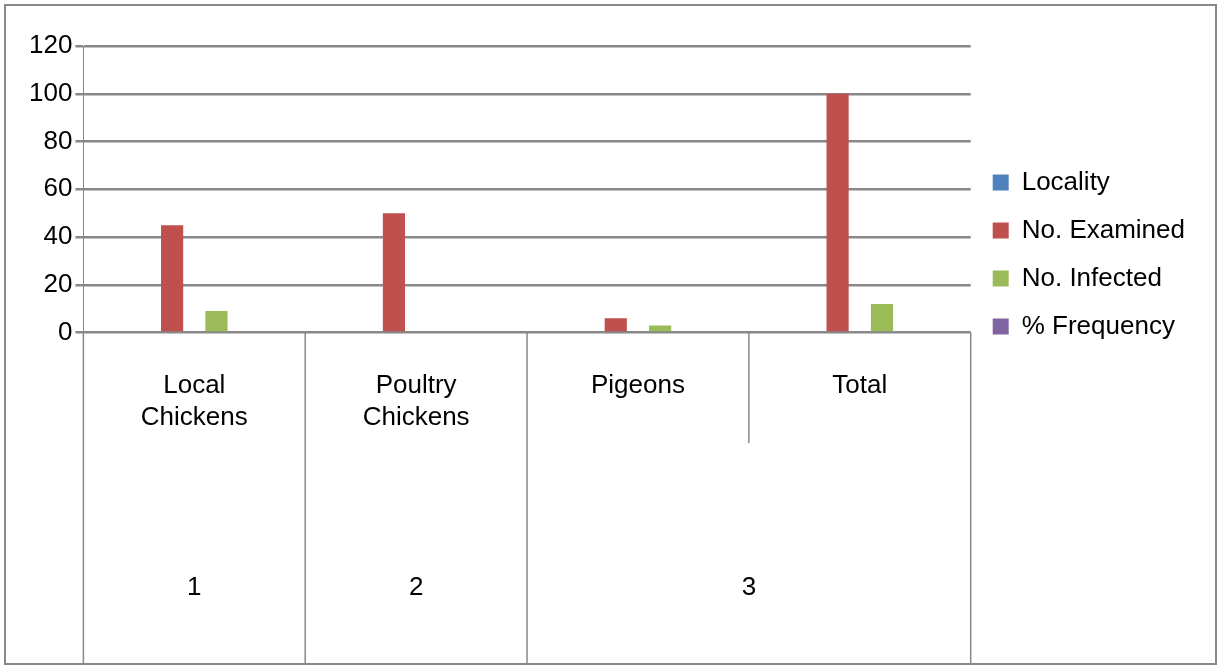 This screenshot has height=671, width=1223. I want to click on x-tick-label: Pigeons, so click(637, 384).